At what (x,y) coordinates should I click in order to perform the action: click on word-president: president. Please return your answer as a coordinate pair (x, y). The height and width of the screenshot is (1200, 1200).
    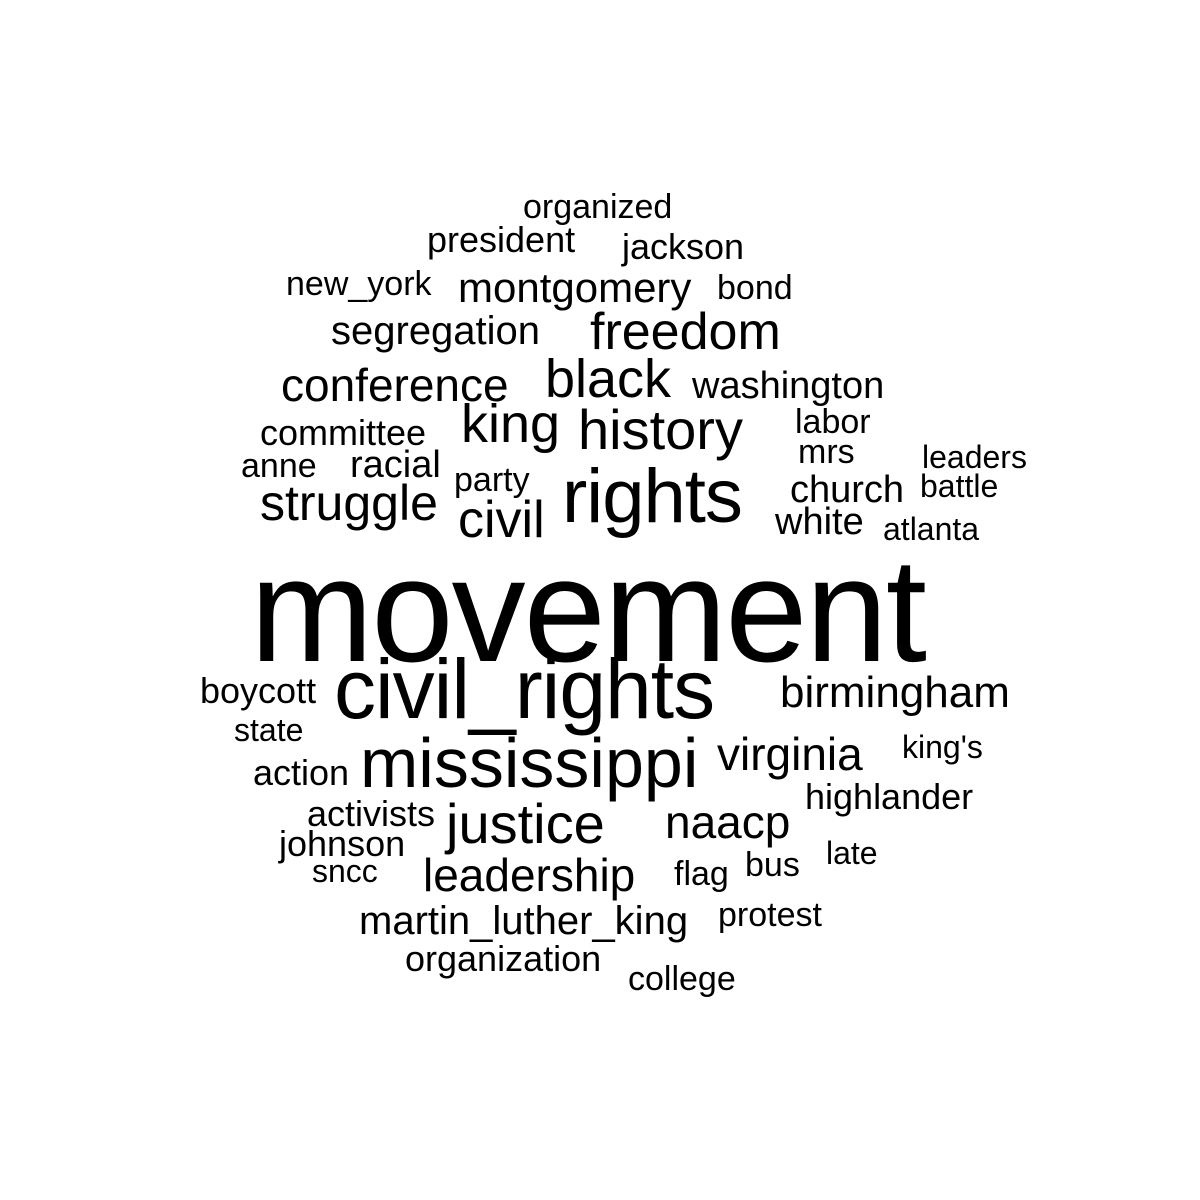
    Looking at the image, I should click on (501, 239).